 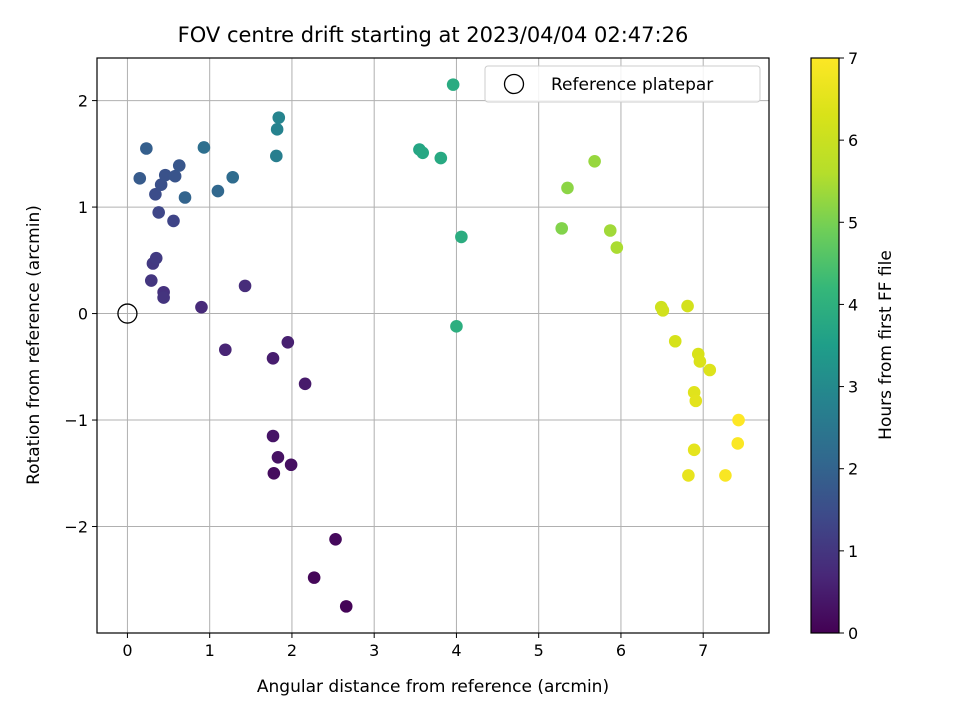 What do you see at coordinates (632, 85) in the screenshot?
I see `legend-label: Reference platepar` at bounding box center [632, 85].